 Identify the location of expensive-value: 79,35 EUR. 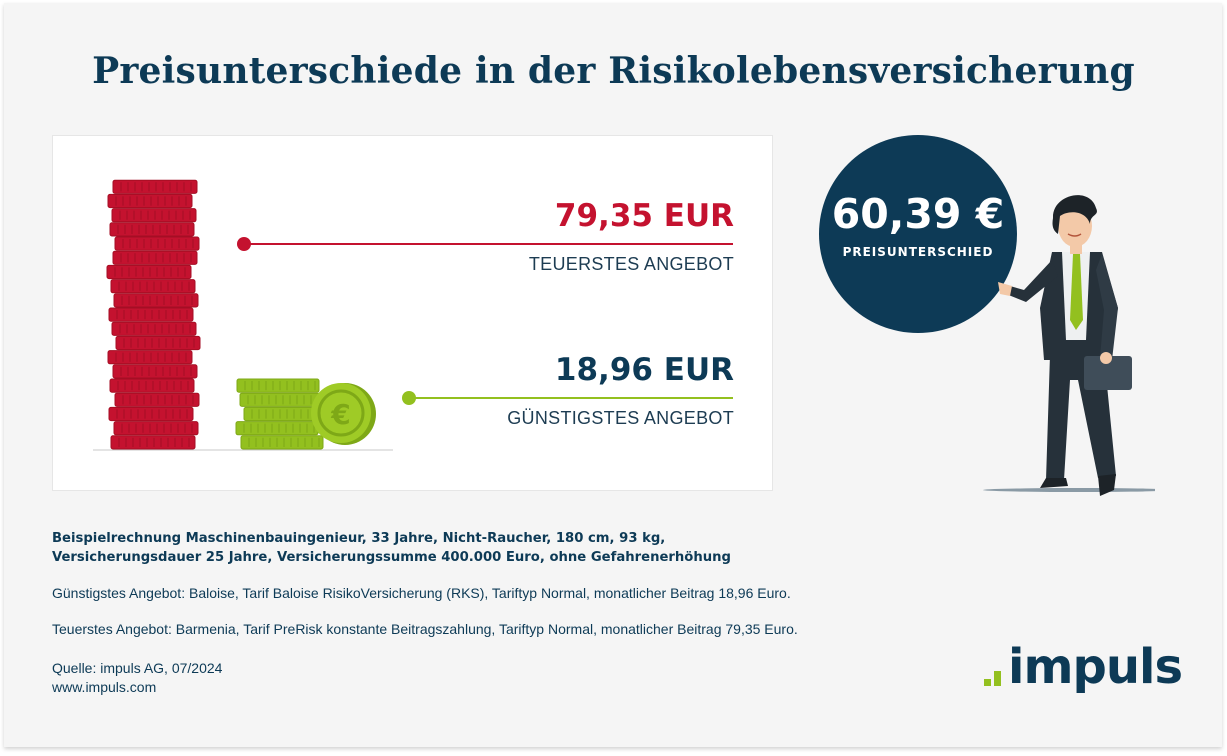
(644, 216).